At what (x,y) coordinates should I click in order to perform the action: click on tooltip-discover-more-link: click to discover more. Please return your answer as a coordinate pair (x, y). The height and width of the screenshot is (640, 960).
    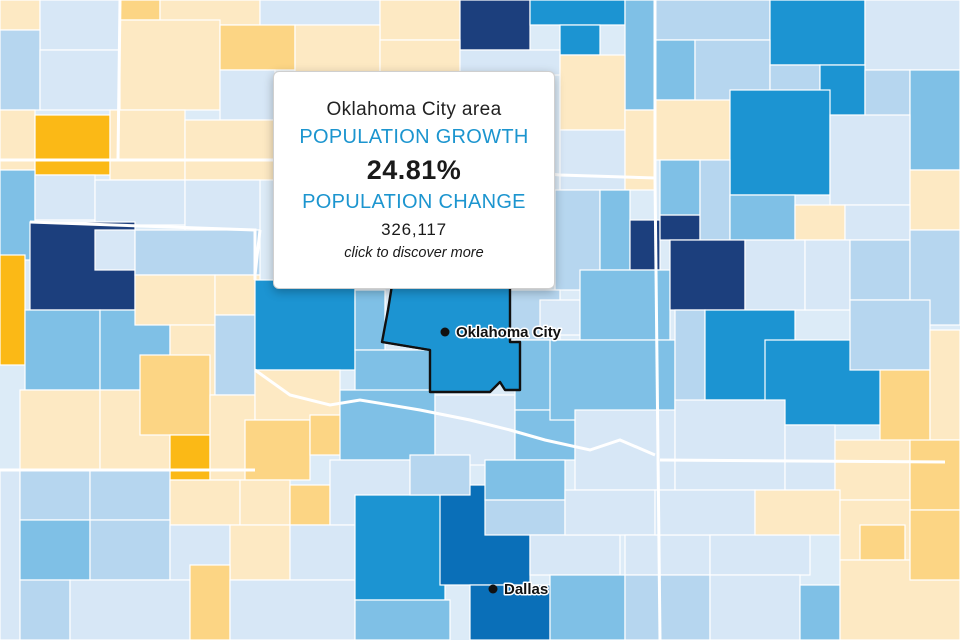
    Looking at the image, I should click on (414, 253).